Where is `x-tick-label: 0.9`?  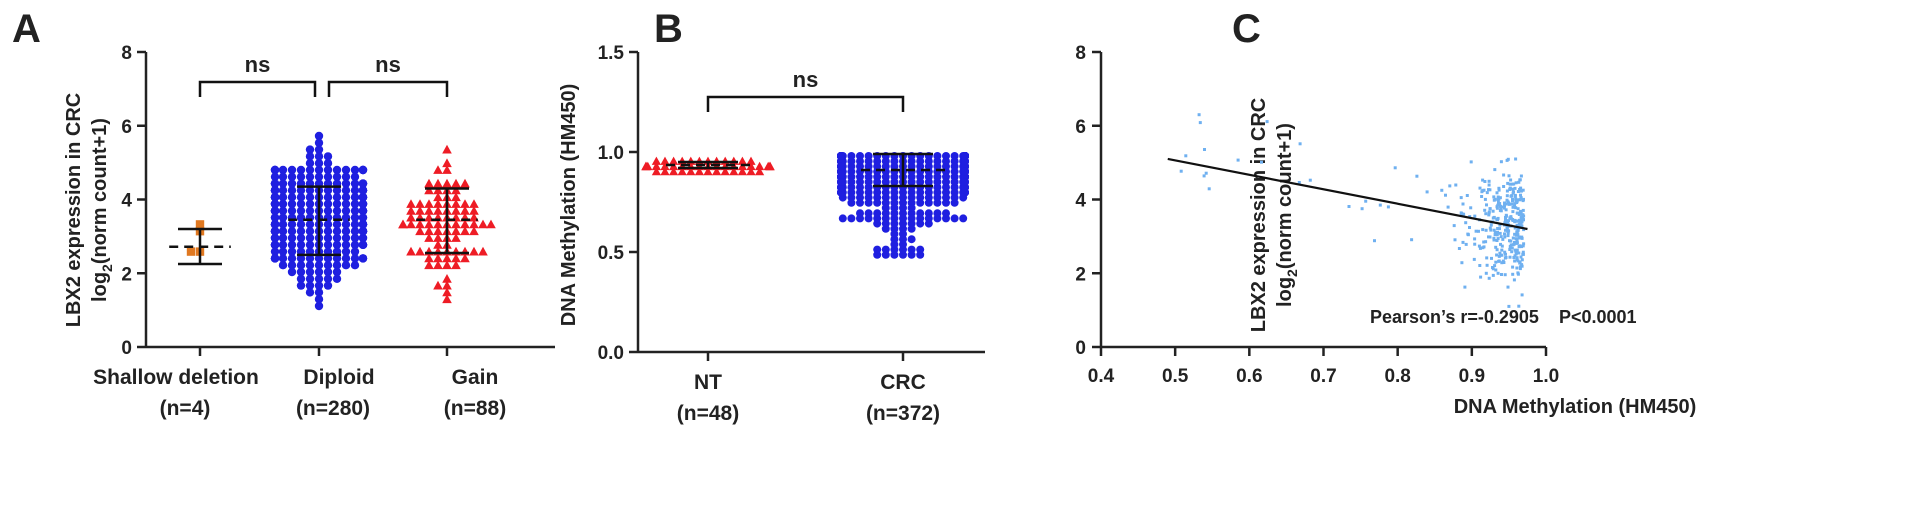
x-tick-label: 0.9 is located at coordinates (1472, 376).